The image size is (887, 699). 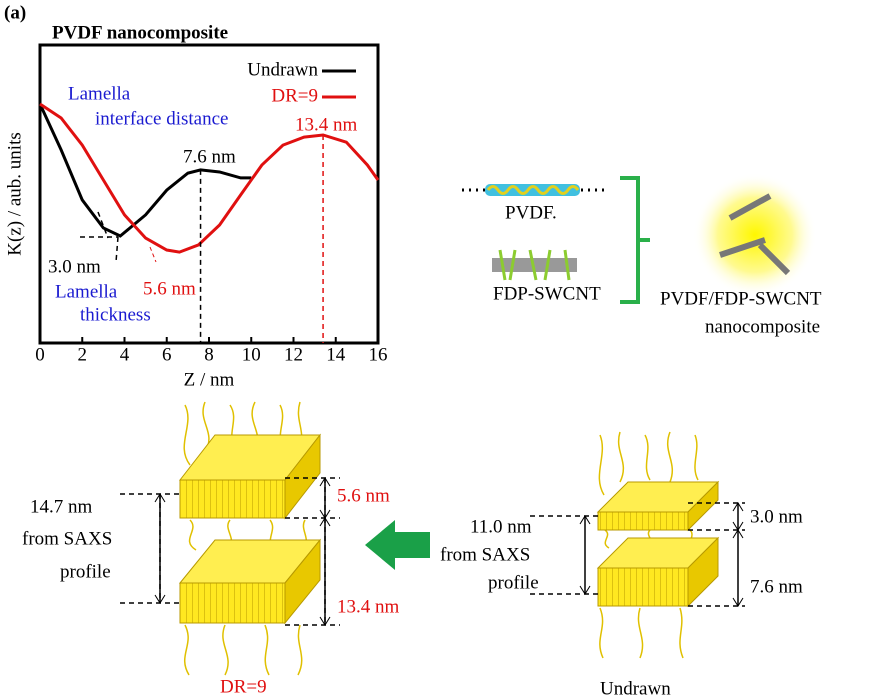 I want to click on panel-label: (a), so click(x=15, y=12).